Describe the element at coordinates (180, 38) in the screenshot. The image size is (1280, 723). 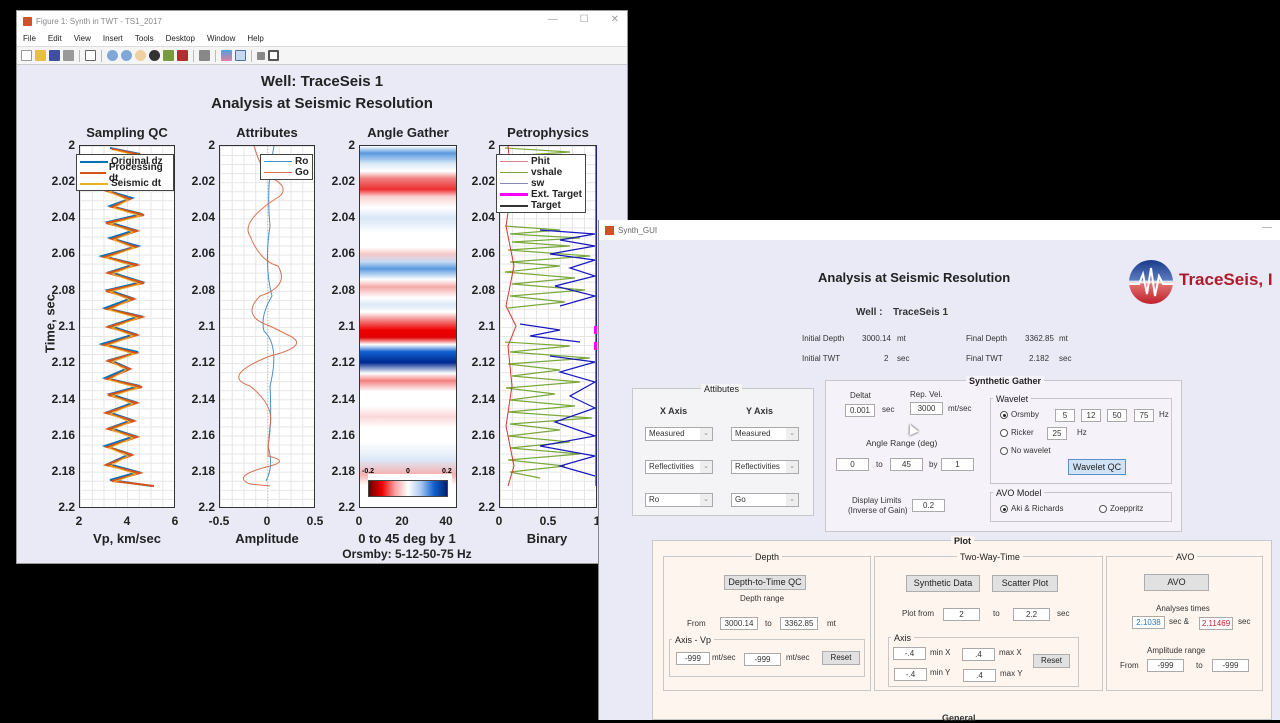
I see `menu-desktop: Desktop` at that location.